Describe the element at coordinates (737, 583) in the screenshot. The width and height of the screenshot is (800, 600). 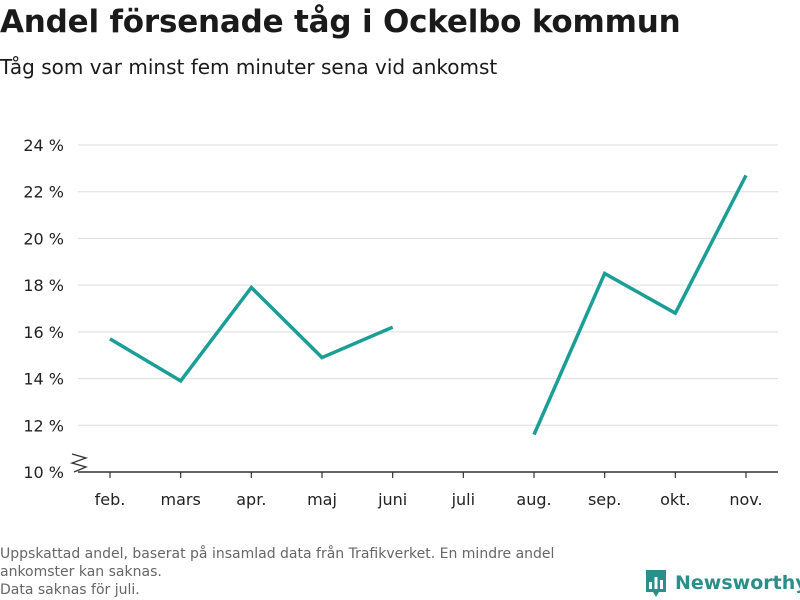
I see `brand-name: Newsworthy` at that location.